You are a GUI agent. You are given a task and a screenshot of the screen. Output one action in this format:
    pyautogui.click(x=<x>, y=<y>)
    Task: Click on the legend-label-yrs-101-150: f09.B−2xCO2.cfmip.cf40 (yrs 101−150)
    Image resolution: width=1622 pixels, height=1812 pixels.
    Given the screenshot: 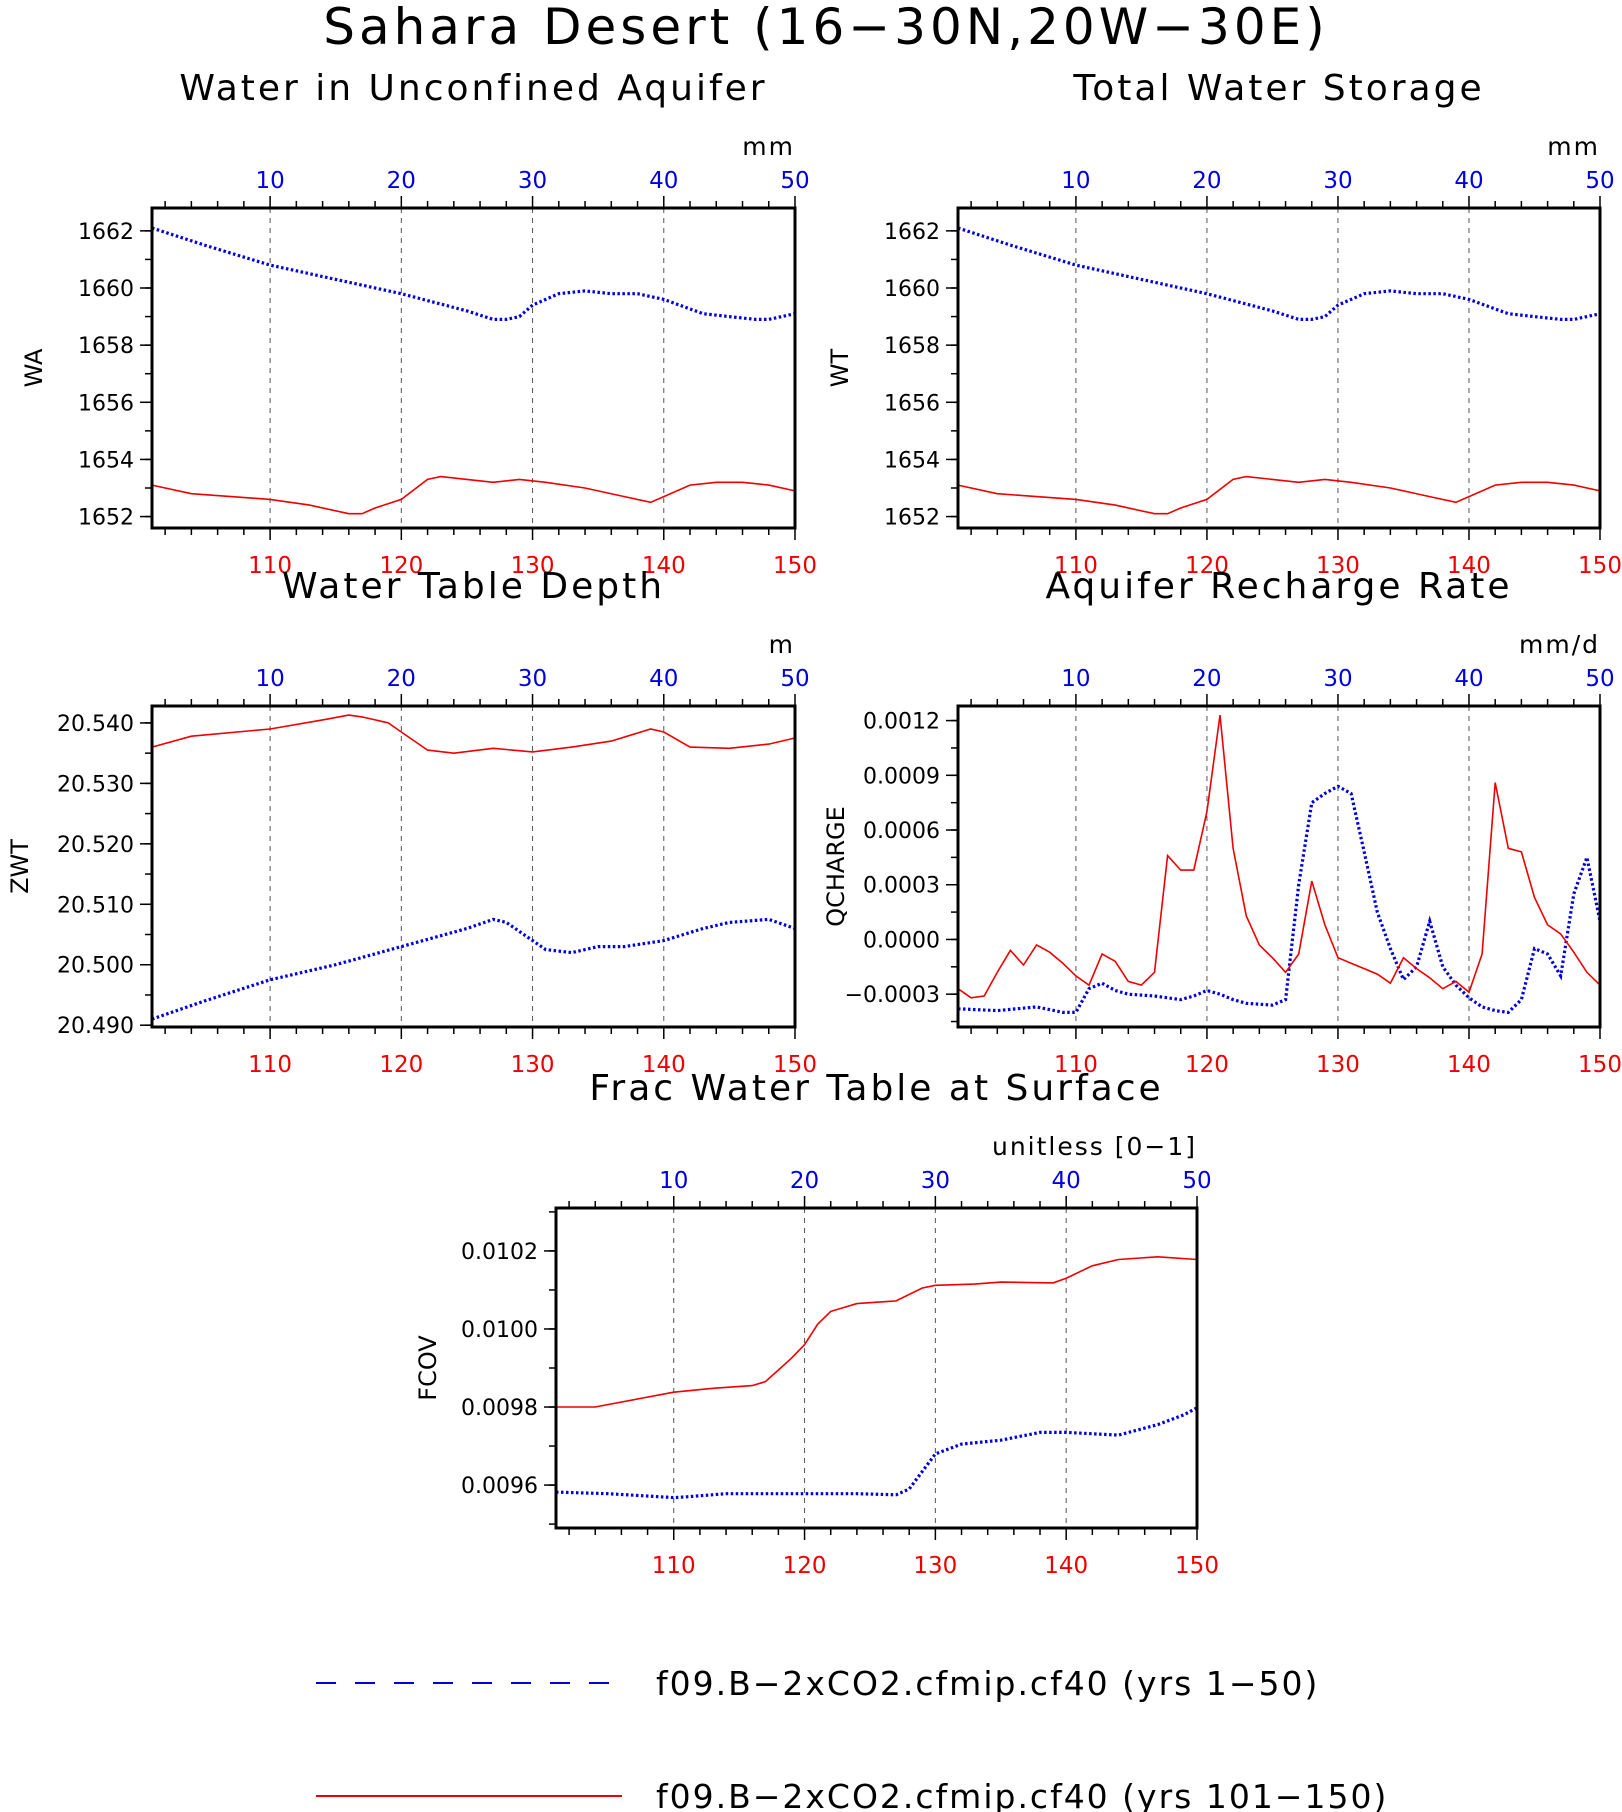 What is the action you would take?
    pyautogui.click(x=1022, y=1794)
    